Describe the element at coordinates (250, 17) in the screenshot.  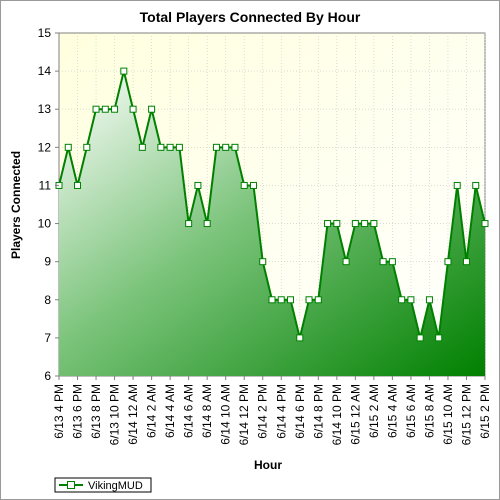
I see `chart-title: Total Players Connected By Hour` at that location.